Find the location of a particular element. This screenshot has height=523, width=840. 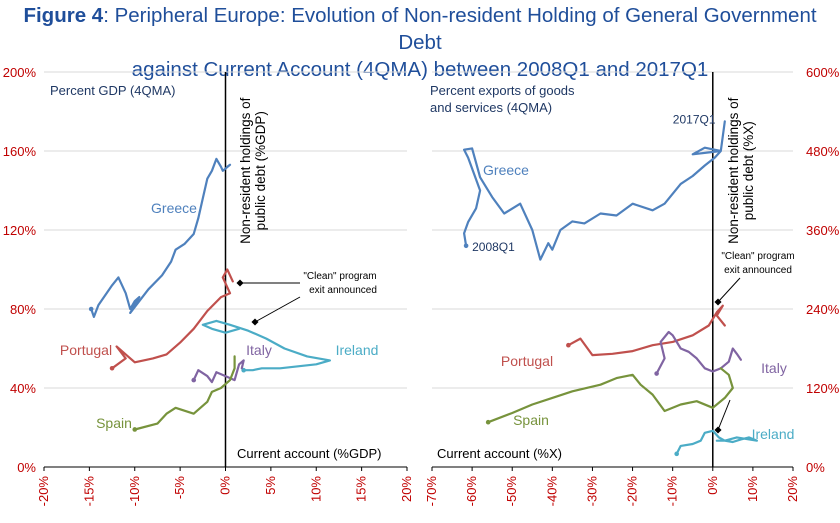

y-tick-label: 80% is located at coordinates (23, 309).